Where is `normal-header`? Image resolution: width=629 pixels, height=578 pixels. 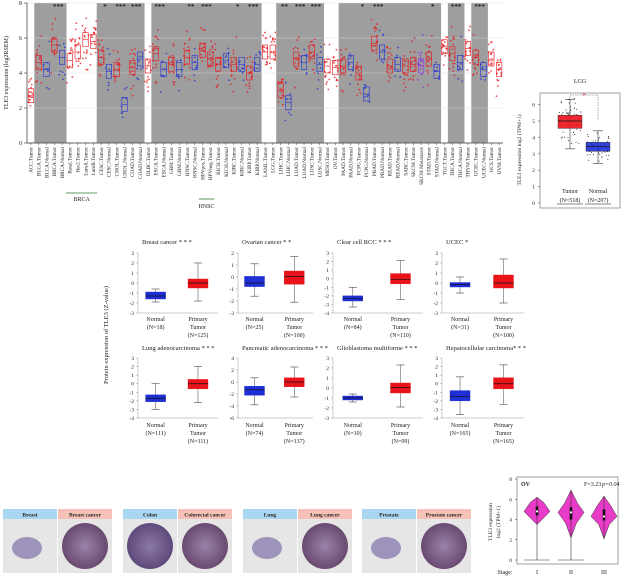
normal-header is located at coordinates (150, 514).